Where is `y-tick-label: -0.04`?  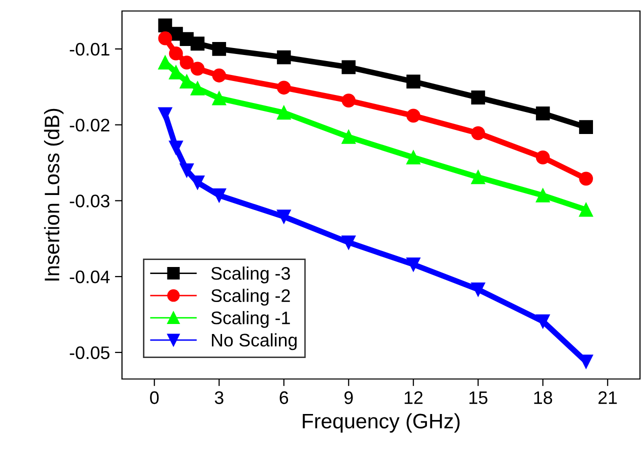 y-tick-label: -0.04 is located at coordinates (90, 277).